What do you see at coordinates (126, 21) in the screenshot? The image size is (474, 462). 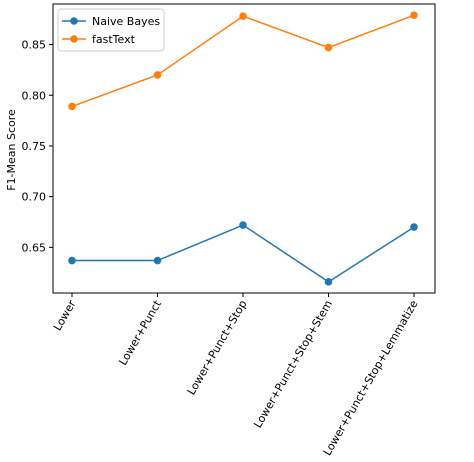 I see `legend-label: Naive Bayes` at bounding box center [126, 21].